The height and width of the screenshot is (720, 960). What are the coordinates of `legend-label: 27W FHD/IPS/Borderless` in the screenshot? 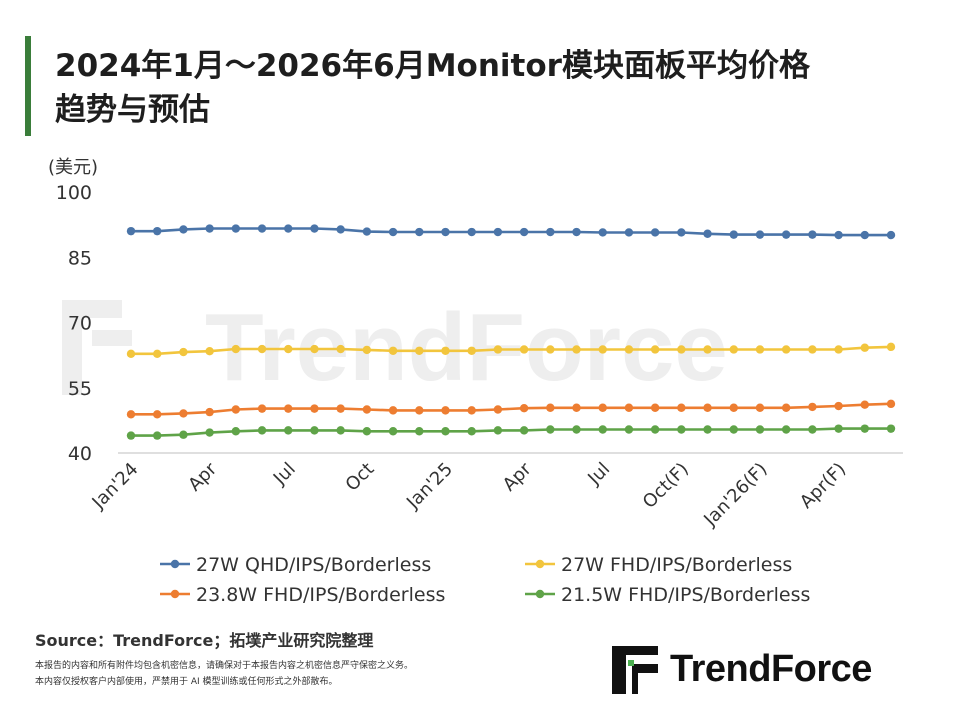 It's located at (676, 565).